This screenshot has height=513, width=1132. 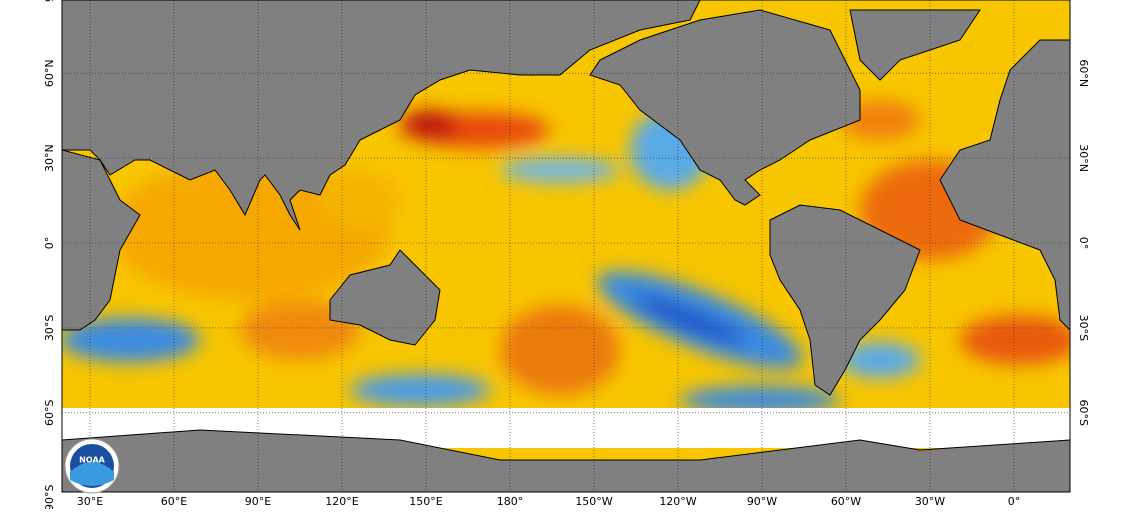 I want to click on lon-label: 180°, so click(x=510, y=501).